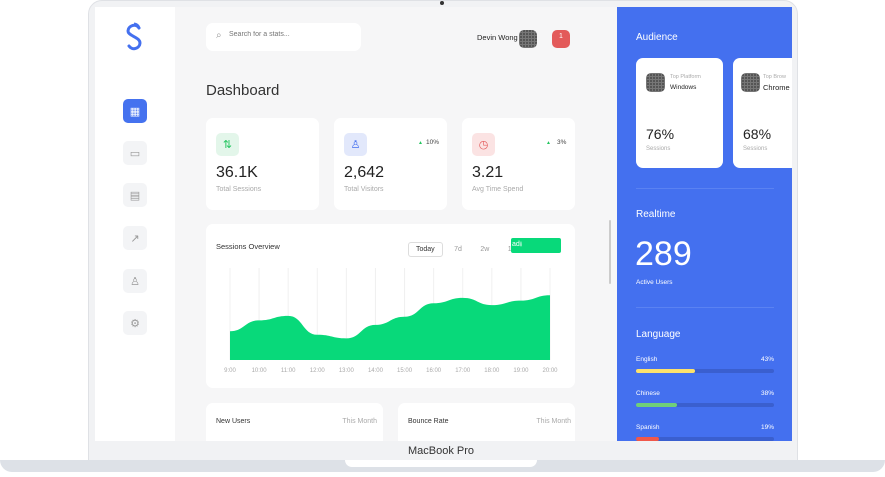  Describe the element at coordinates (219, 35) in the screenshot. I see `search-icon: ⌕` at that location.